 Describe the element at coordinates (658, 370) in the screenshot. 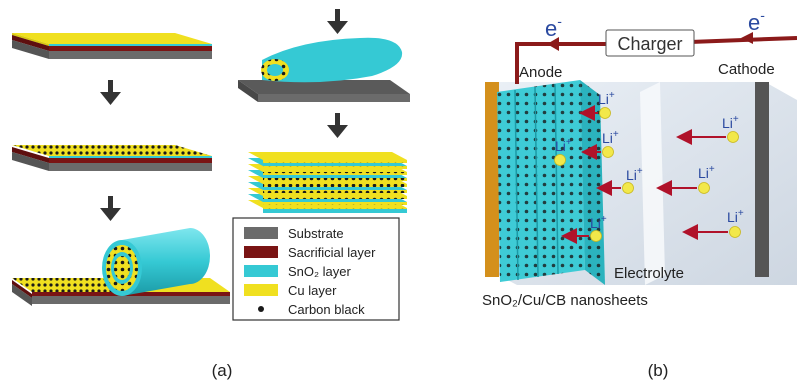

I see `panel-b-label: (b)` at that location.